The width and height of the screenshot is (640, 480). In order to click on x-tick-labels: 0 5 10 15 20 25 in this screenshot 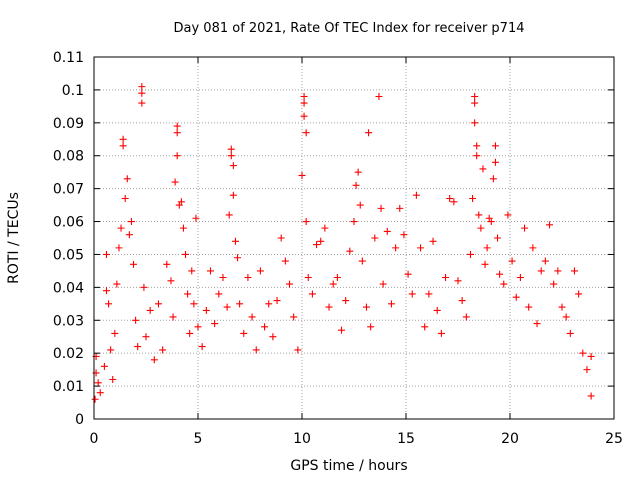, I will do `click(356, 439)`.